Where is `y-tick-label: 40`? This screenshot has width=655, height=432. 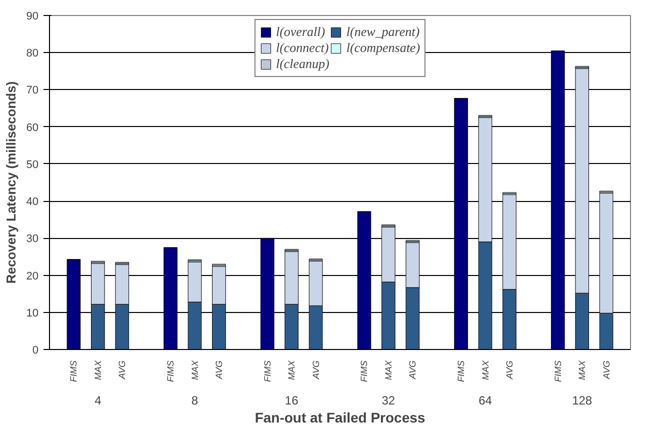 y-tick-label: 40 is located at coordinates (32, 202).